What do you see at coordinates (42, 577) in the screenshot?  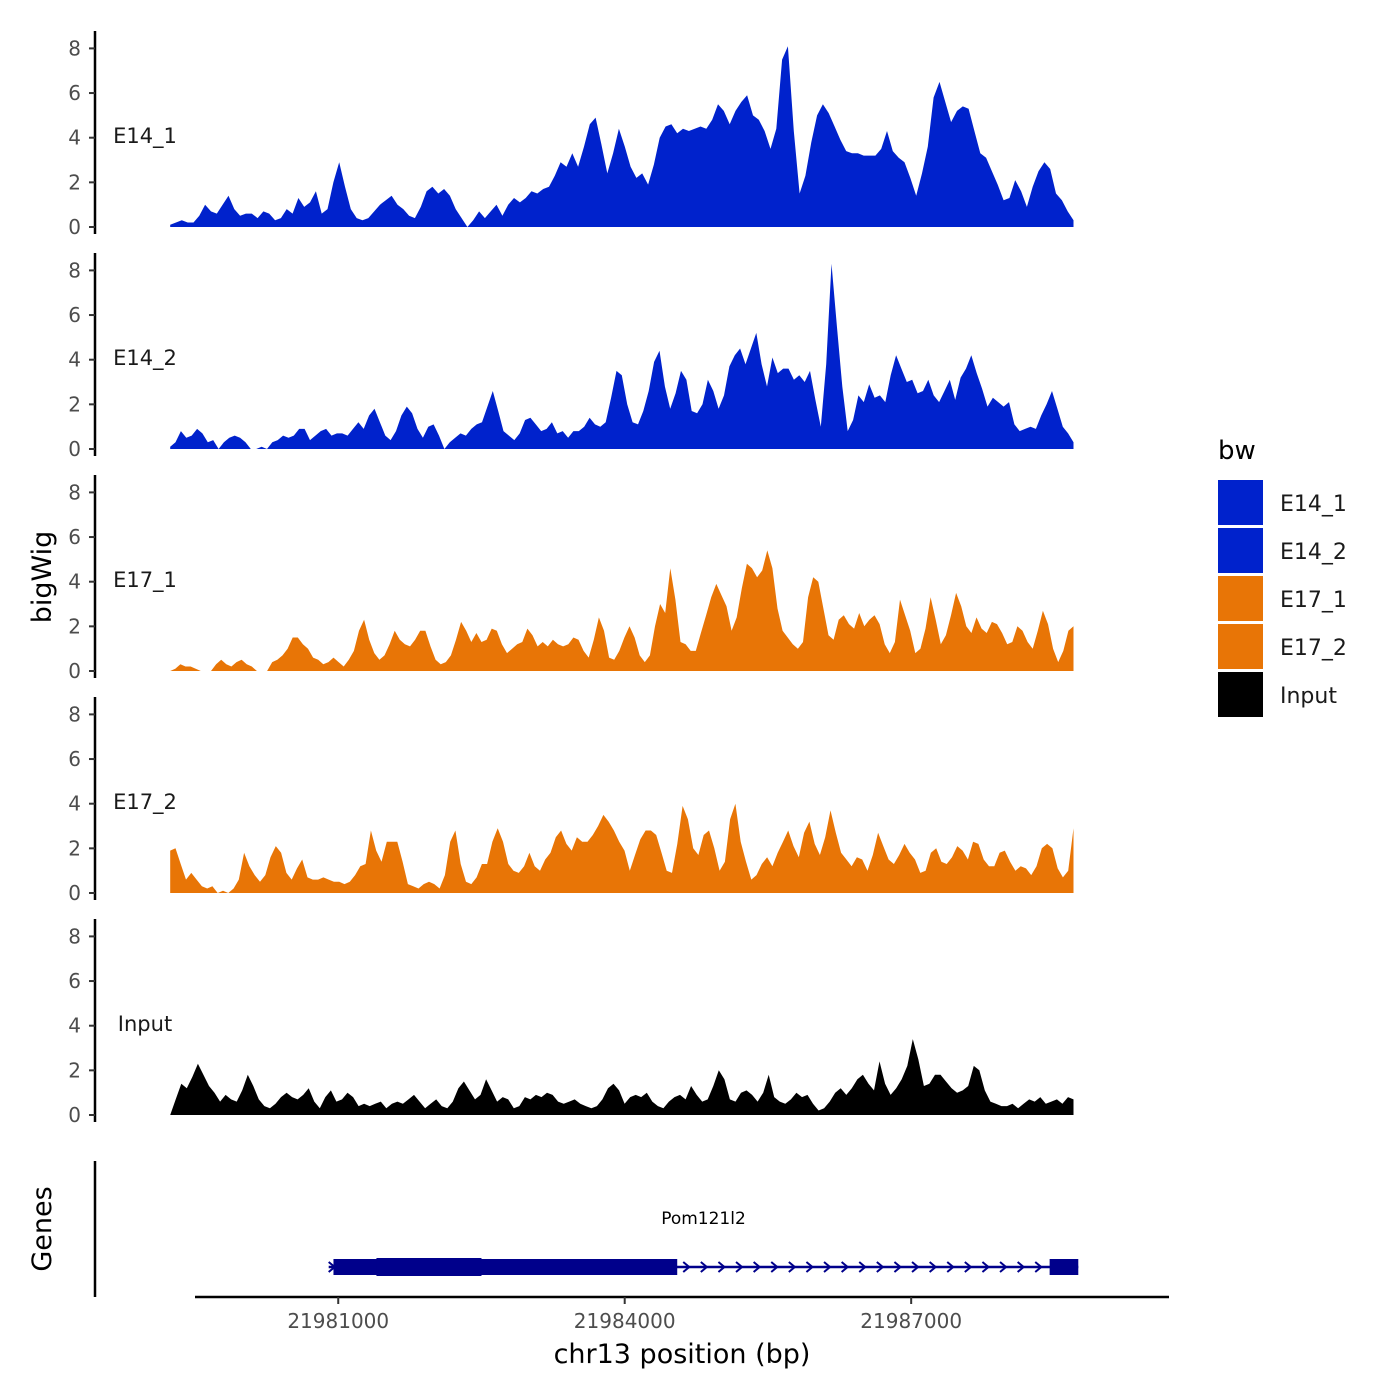 I see `y-axis-title: bigWig` at bounding box center [42, 577].